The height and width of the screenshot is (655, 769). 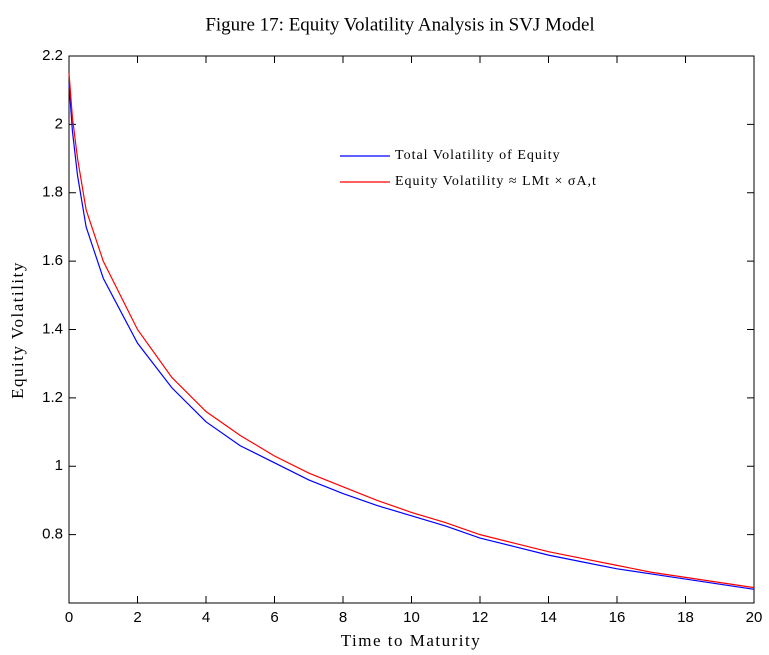 I want to click on x-tick-label: 16, so click(x=617, y=617).